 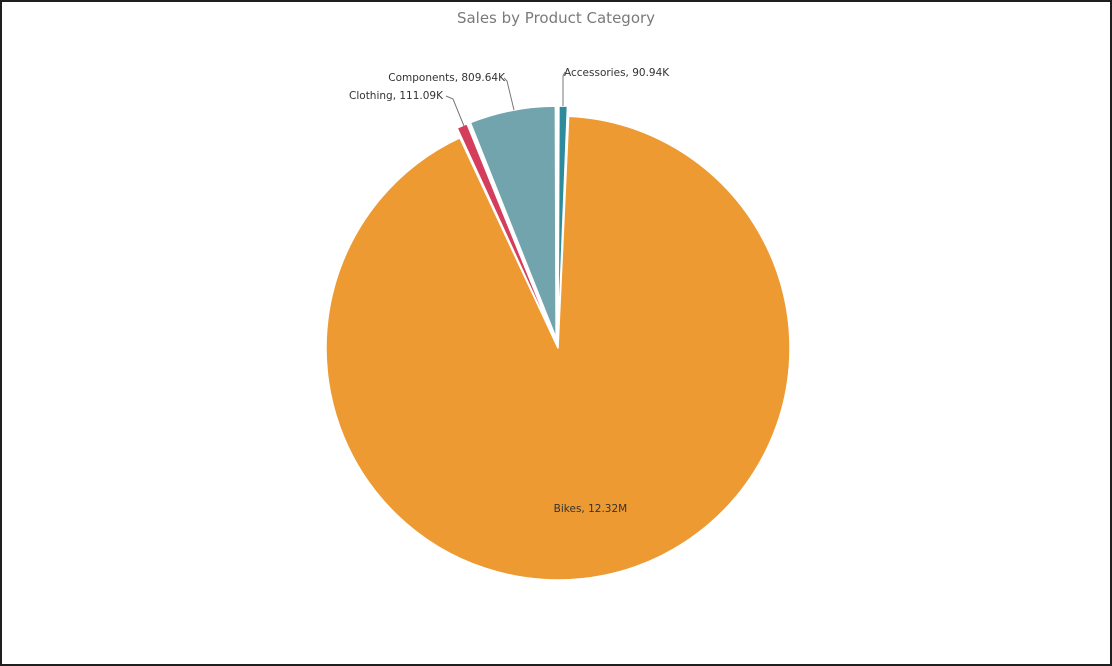 I want to click on leader-line-components, so click(x=509, y=94).